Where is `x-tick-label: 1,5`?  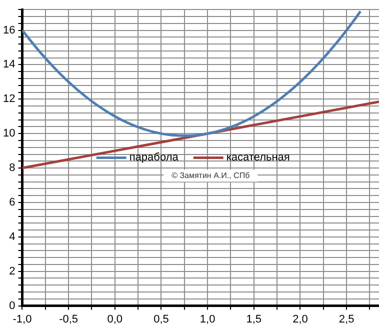 x-tick-label: 1,5 is located at coordinates (254, 319).